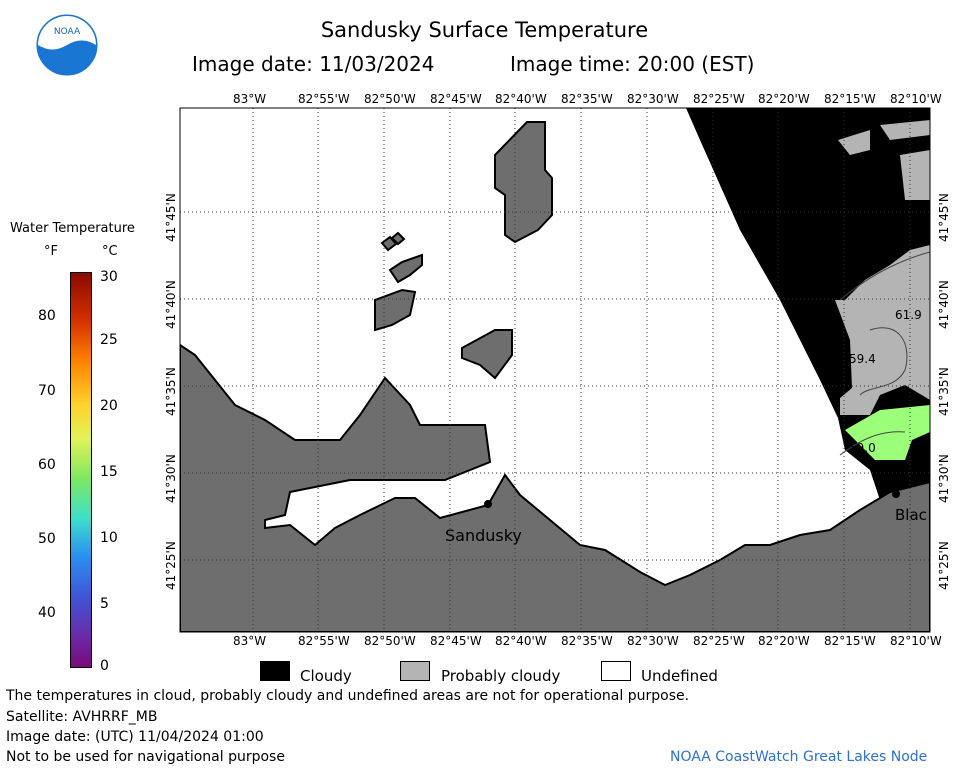  I want to click on latitude-tick-right: 41°35'N, so click(944, 391).